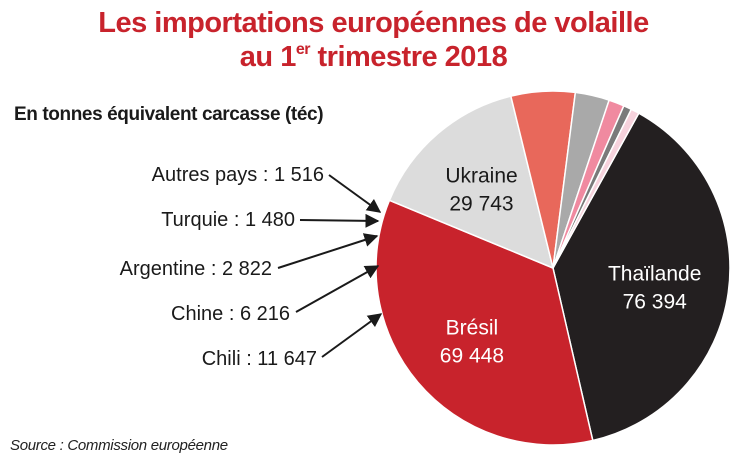 This screenshot has height=466, width=747. What do you see at coordinates (303, 49) in the screenshot?
I see `title-superscript: er` at bounding box center [303, 49].